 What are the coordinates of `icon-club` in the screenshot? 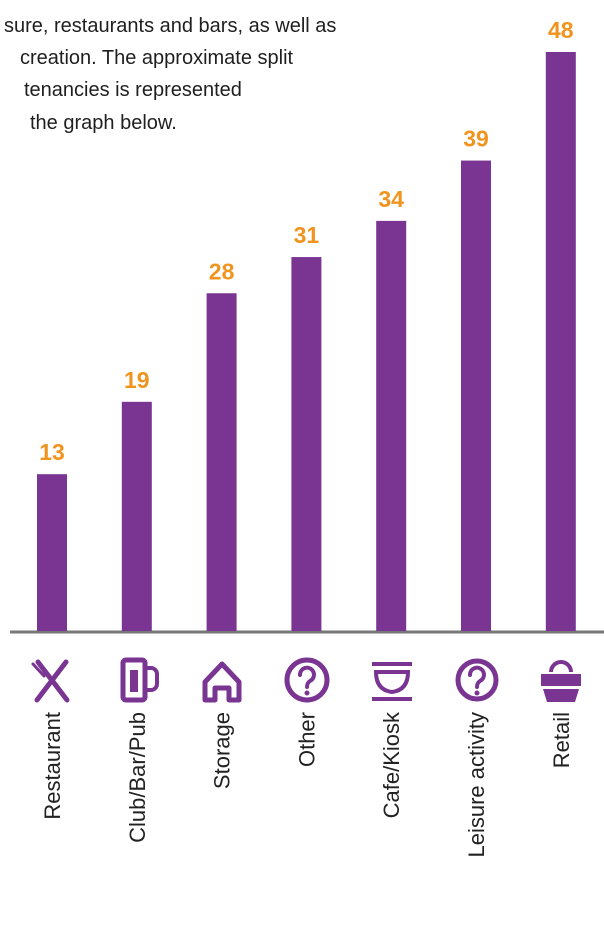 It's located at (139, 680).